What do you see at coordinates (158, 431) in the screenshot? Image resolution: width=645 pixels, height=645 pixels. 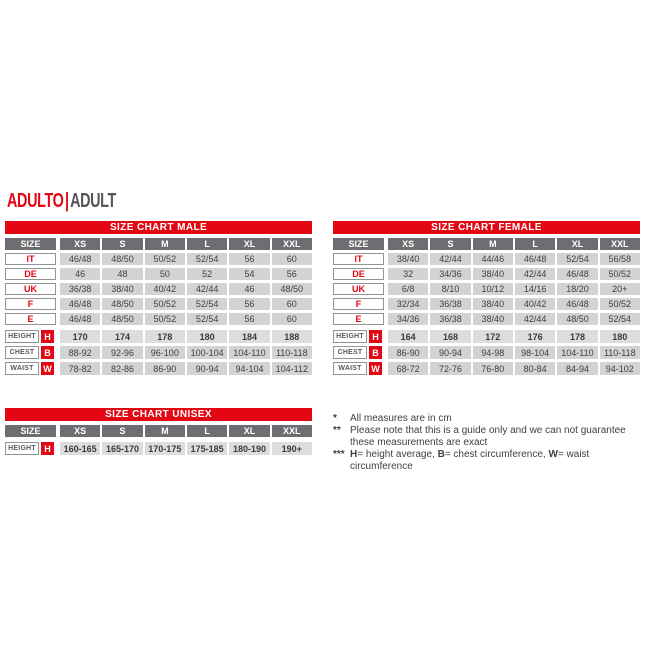 I see `table-header-row: SIZE XS S M L XL XXL` at bounding box center [158, 431].